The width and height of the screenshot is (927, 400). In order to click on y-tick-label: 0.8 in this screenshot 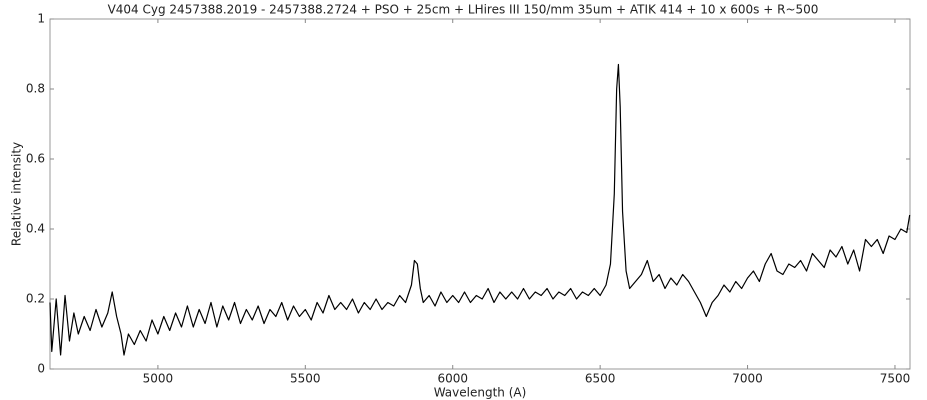, I will do `click(35, 89)`.